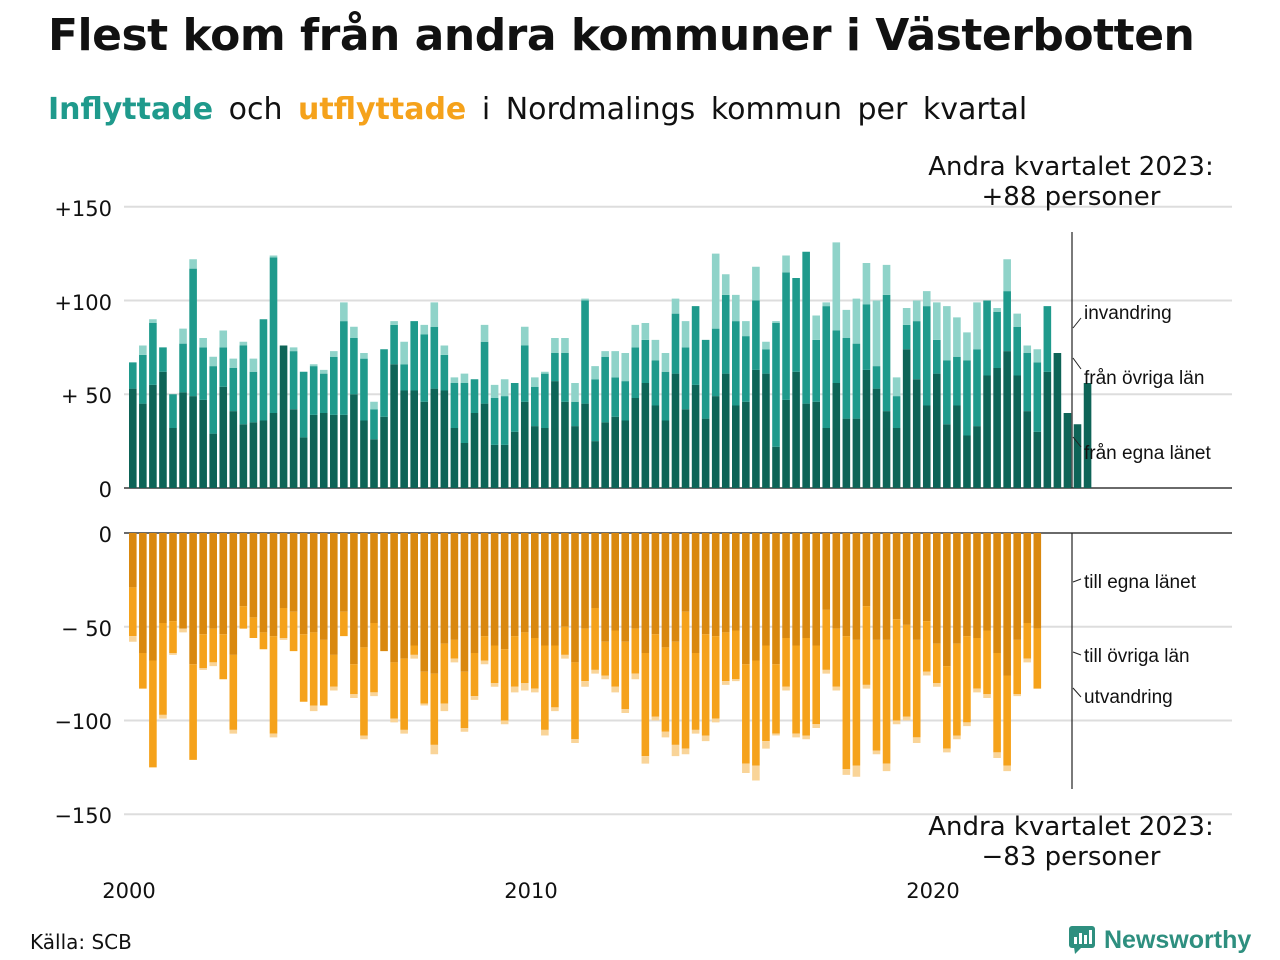 Image resolution: width=1280 pixels, height=960 pixels. I want to click on bar-in-63-fran-ovriga-lan, so click(766, 361).